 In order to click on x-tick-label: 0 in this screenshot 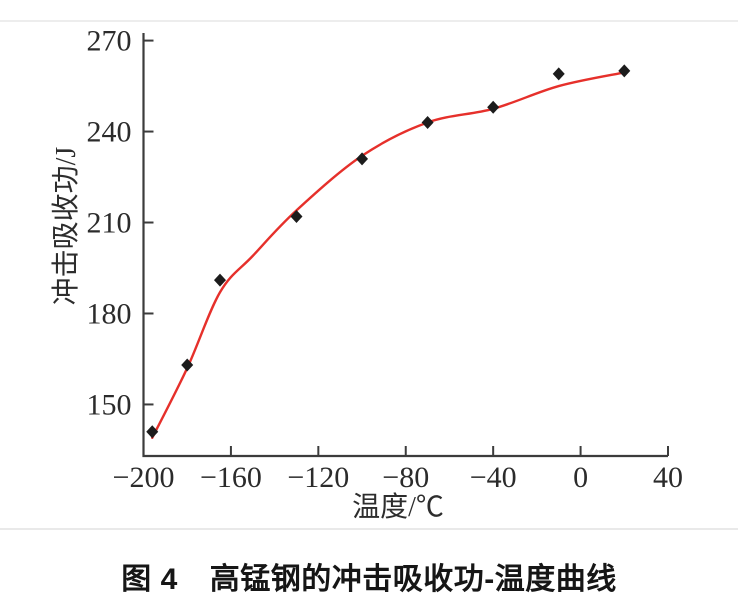, I will do `click(580, 477)`.